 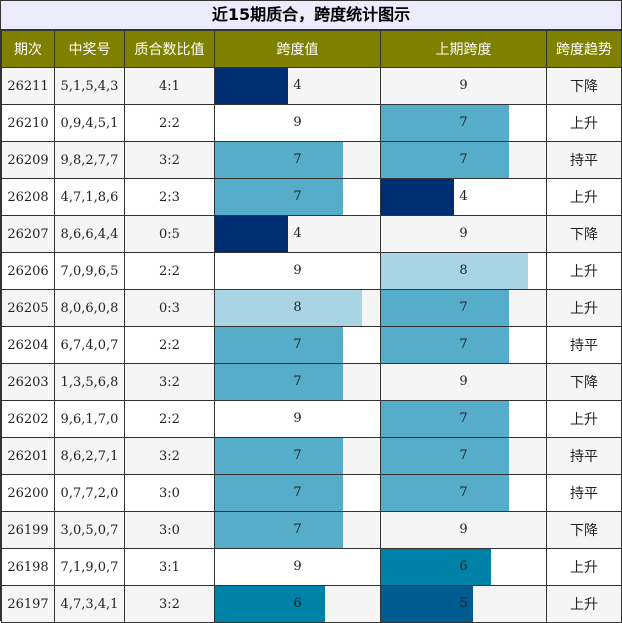 What do you see at coordinates (28, 197) in the screenshot?
I see `period-cell: 26208` at bounding box center [28, 197].